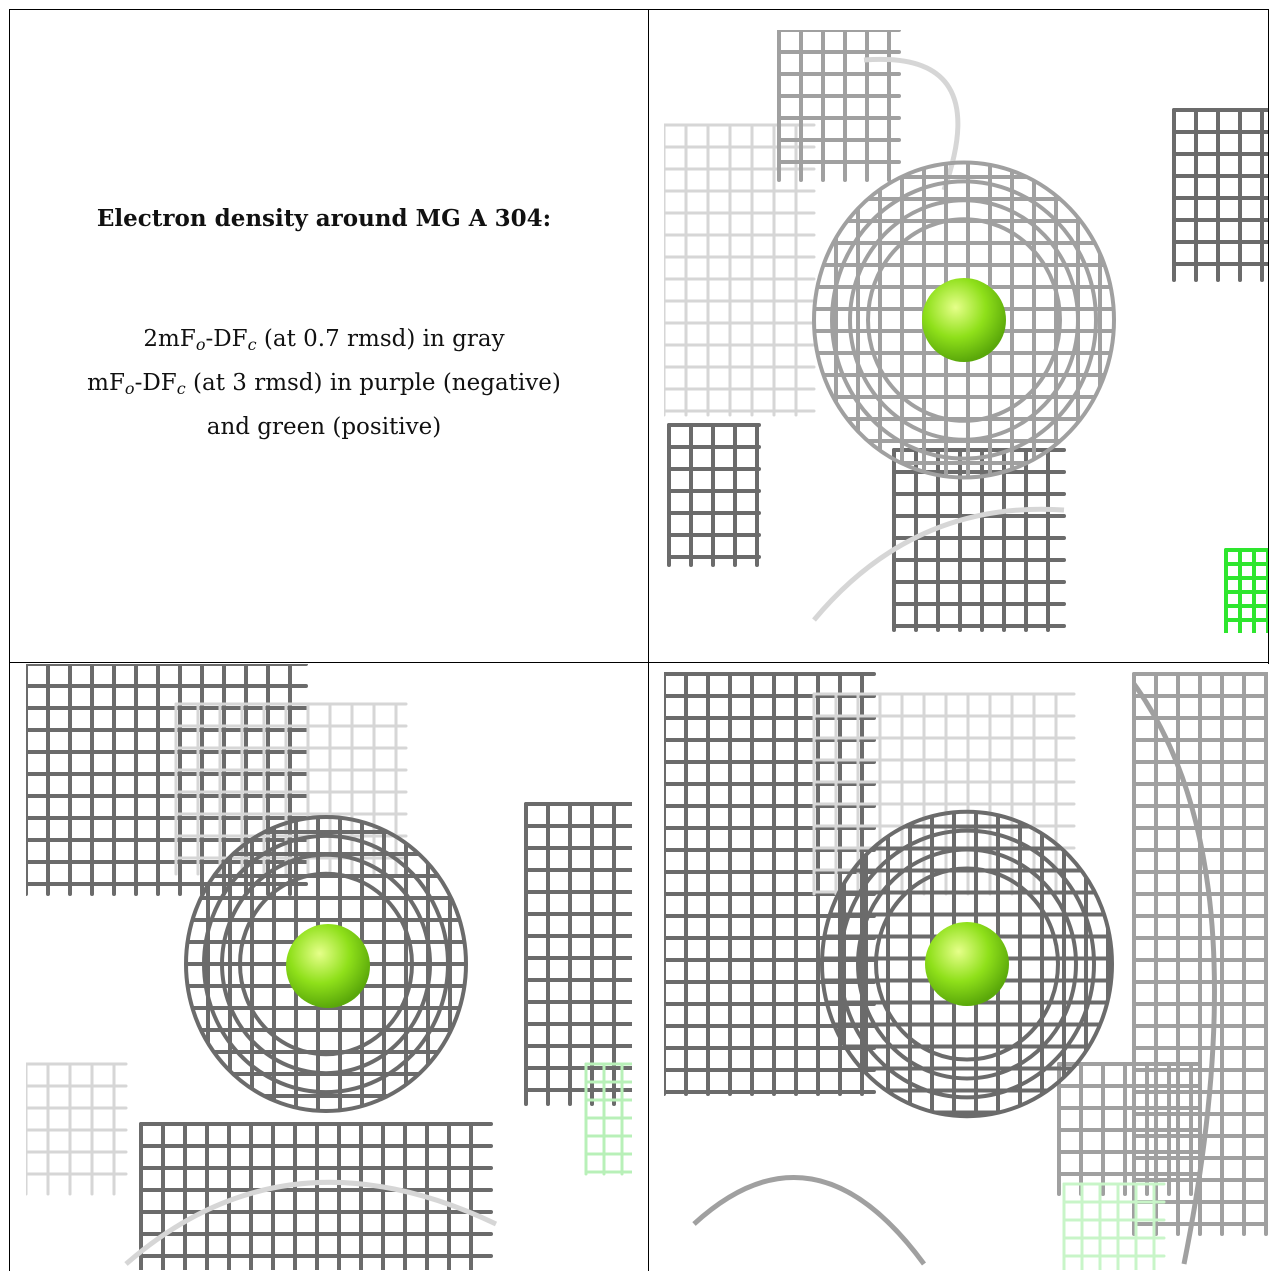  I want to click on frame-left, so click(9, 640).